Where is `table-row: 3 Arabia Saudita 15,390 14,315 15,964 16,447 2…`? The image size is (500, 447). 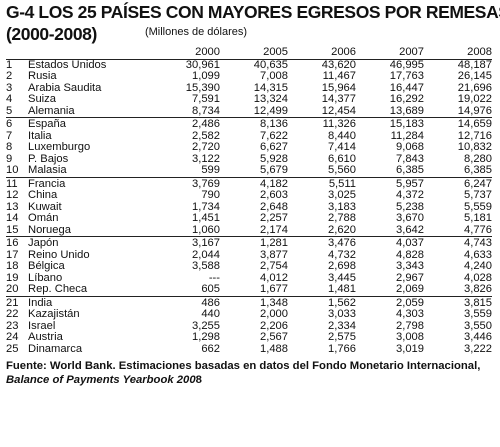 table-row: 3 Arabia Saudita 15,390 14,315 15,964 16,447 2… is located at coordinates (249, 88).